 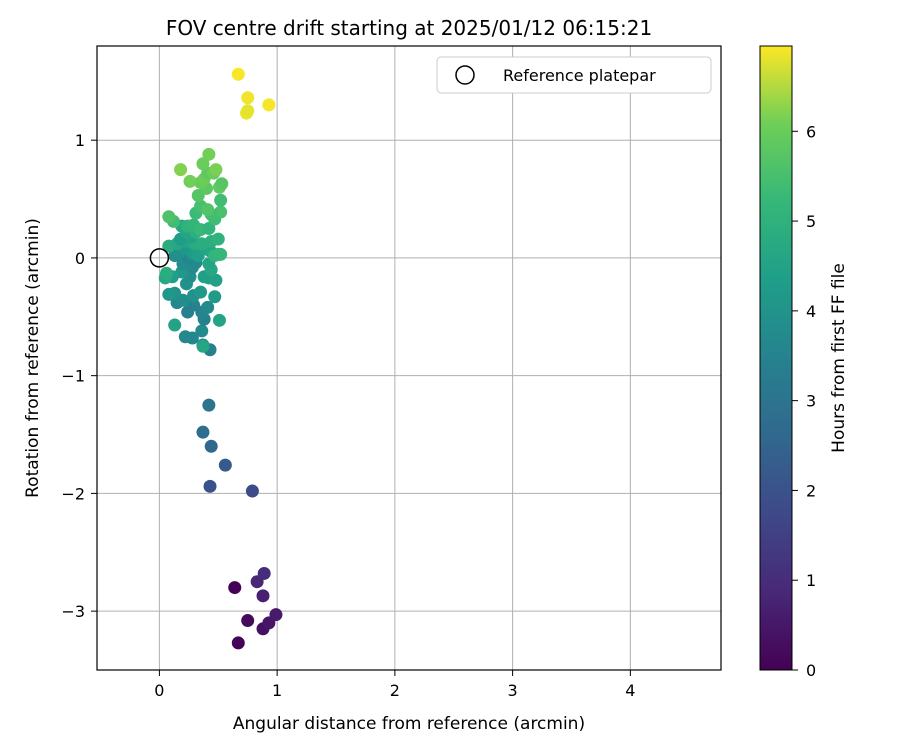 What do you see at coordinates (33, 358) in the screenshot?
I see `y-axis-label: Rotation from reference (arcmin)` at bounding box center [33, 358].